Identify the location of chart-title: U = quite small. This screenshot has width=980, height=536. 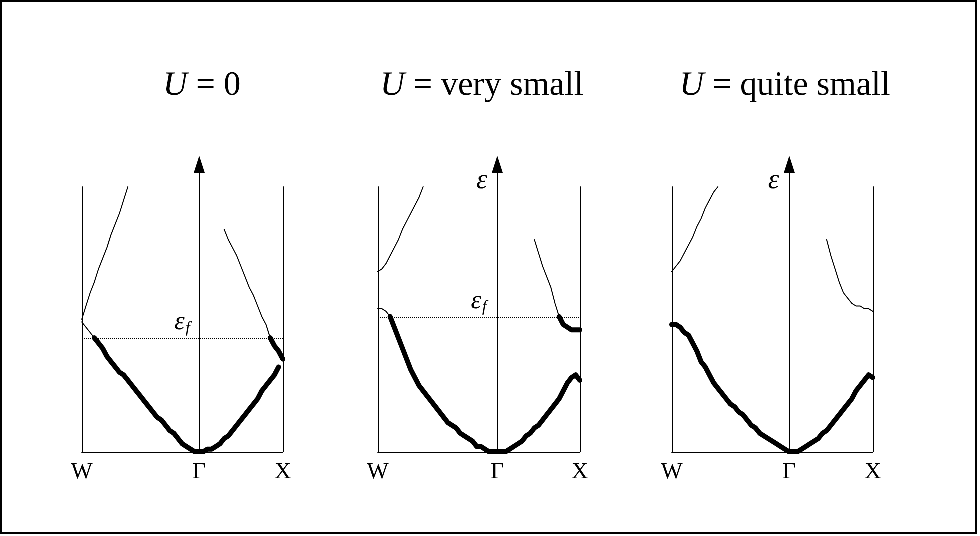
(785, 84).